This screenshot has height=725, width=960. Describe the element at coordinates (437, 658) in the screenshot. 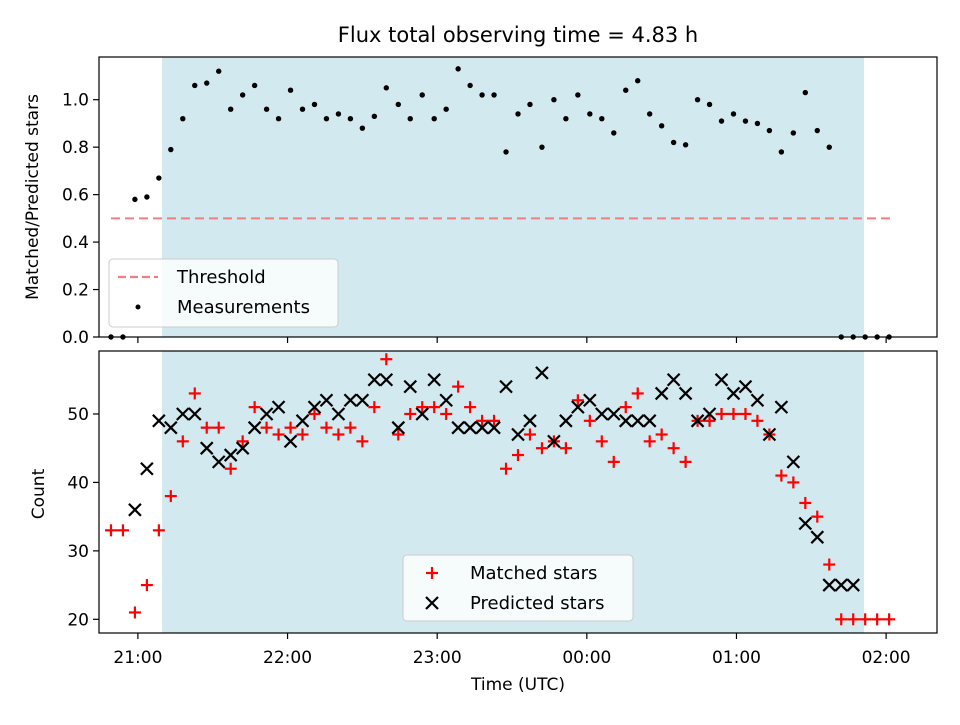

I see `bottom-x-tick-label: 23:00` at that location.